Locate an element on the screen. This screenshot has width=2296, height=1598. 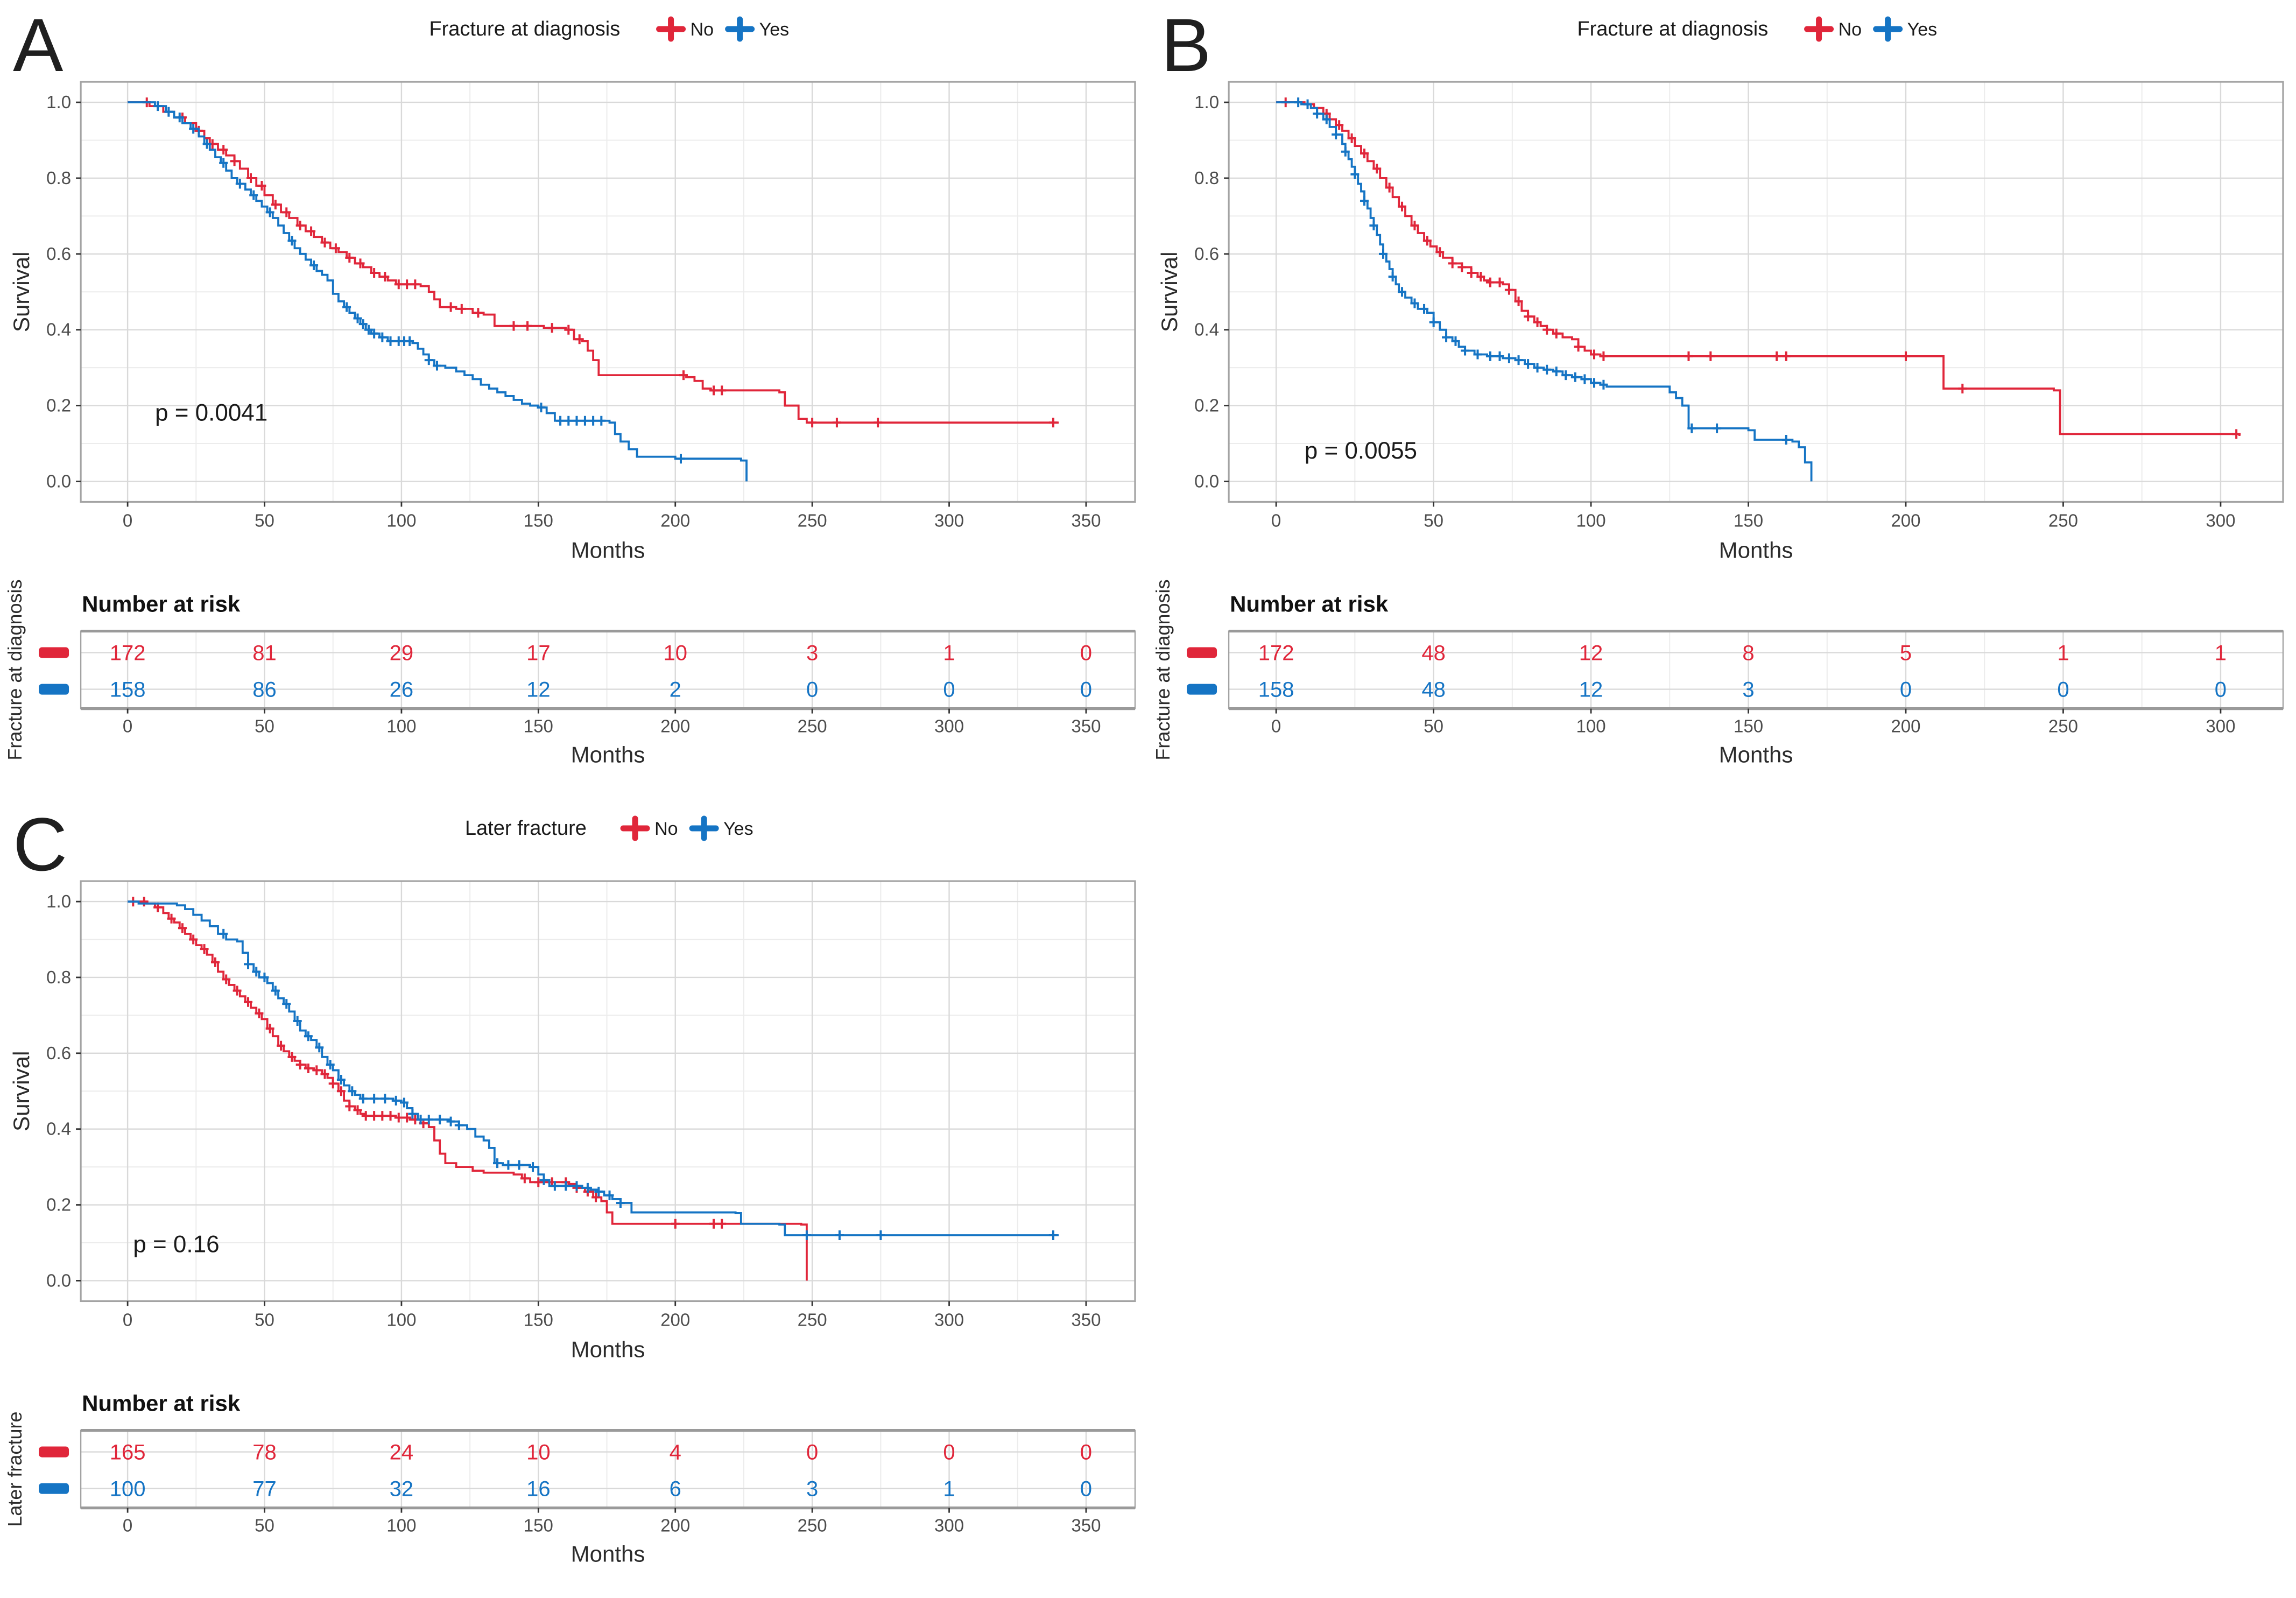
legend-title: Later fracture is located at coordinates (526, 829).